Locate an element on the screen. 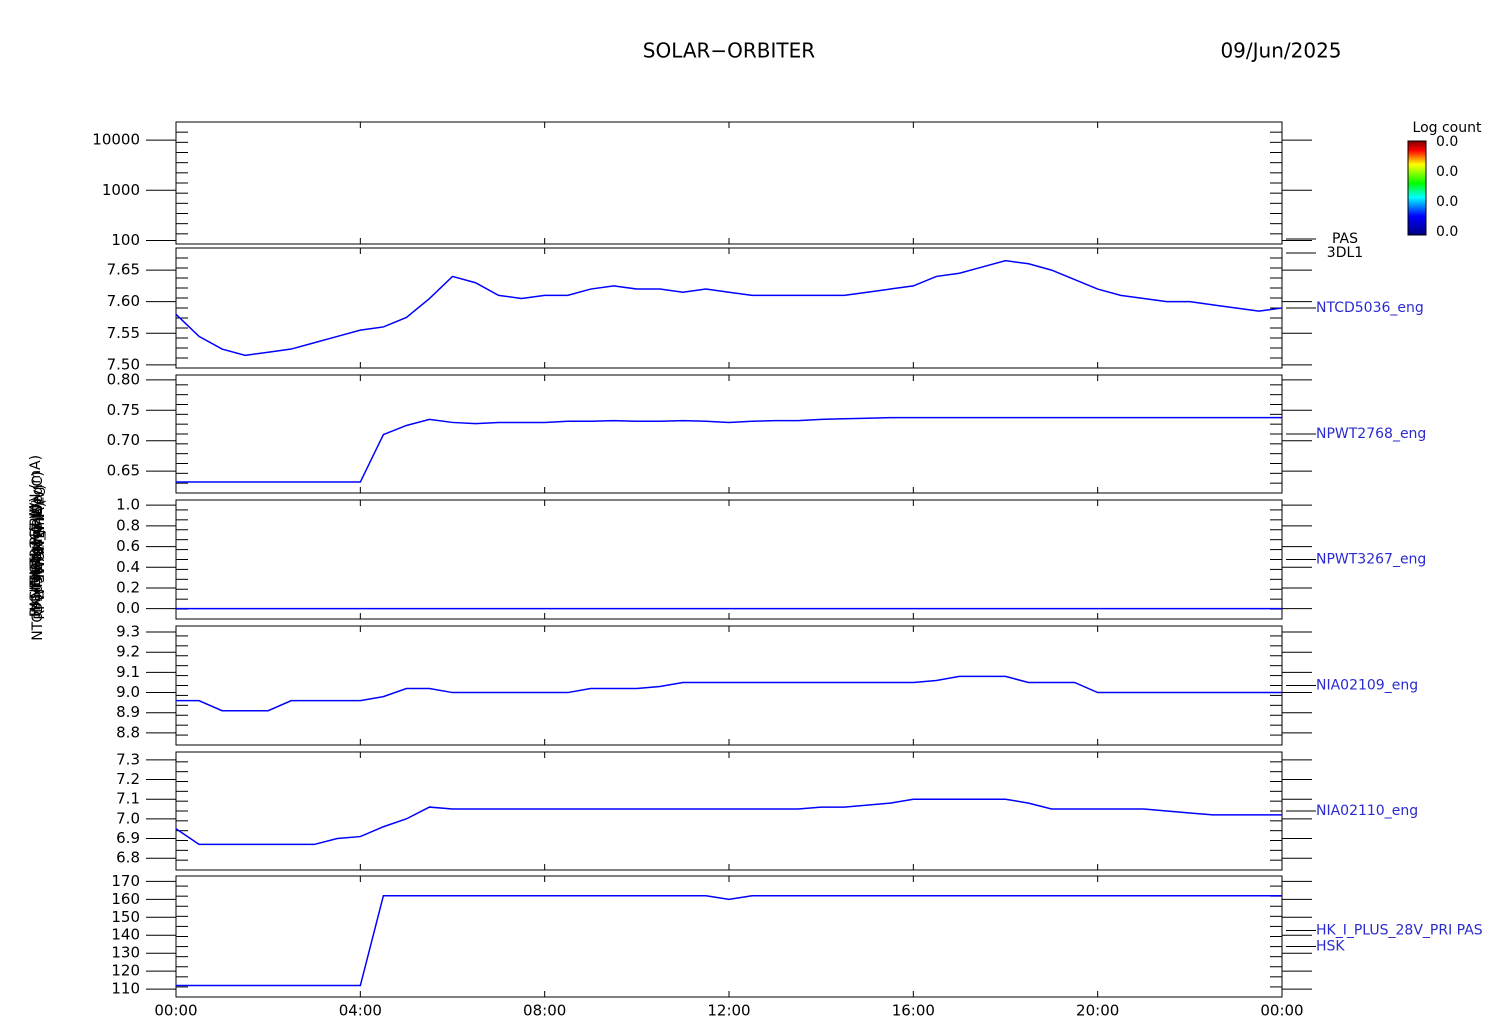 This screenshot has width=1512, height=1024. y-tick-label: 160 is located at coordinates (125, 899).